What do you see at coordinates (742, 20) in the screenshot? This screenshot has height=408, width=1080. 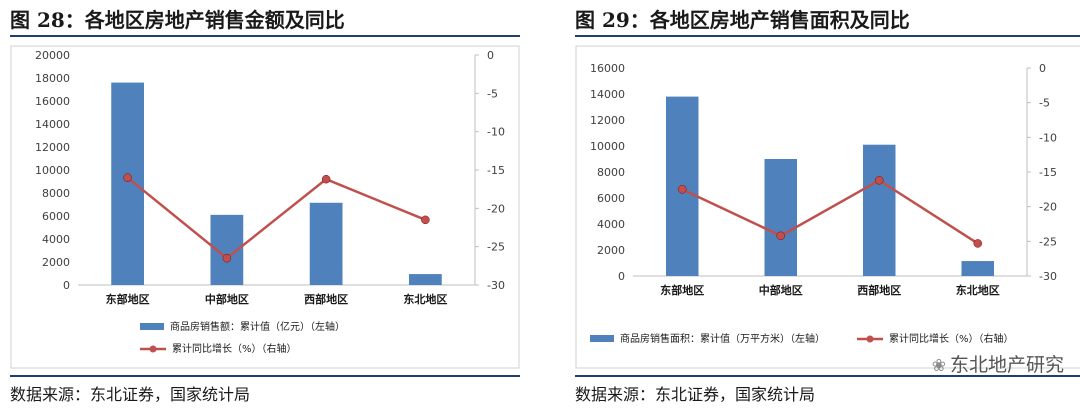 I see `figure-title: 图 29：各地区房地产销售面积及同比` at bounding box center [742, 20].